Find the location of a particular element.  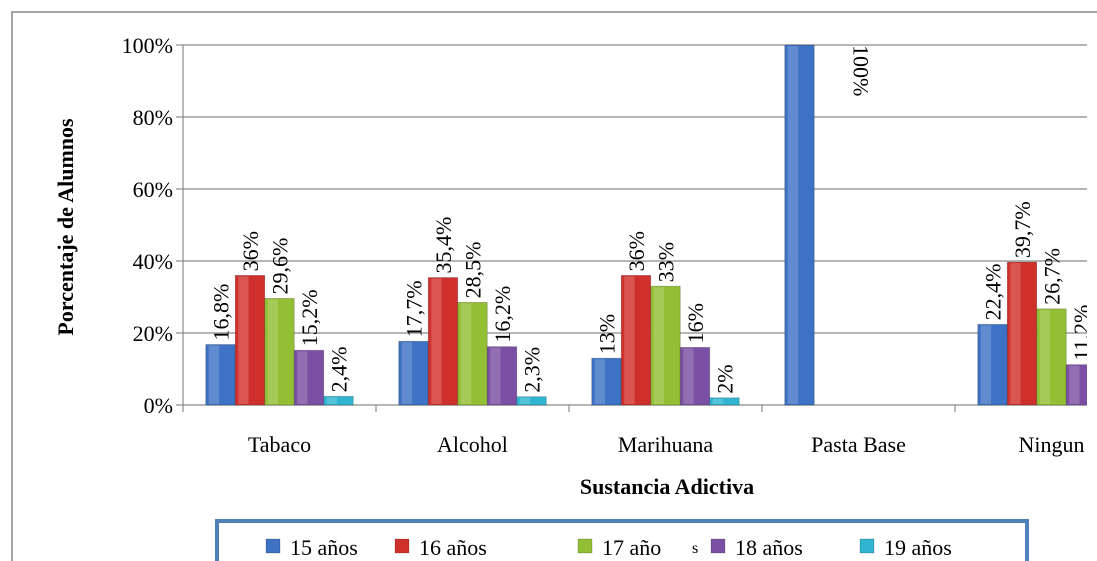

legend-box is located at coordinates (622, 540).